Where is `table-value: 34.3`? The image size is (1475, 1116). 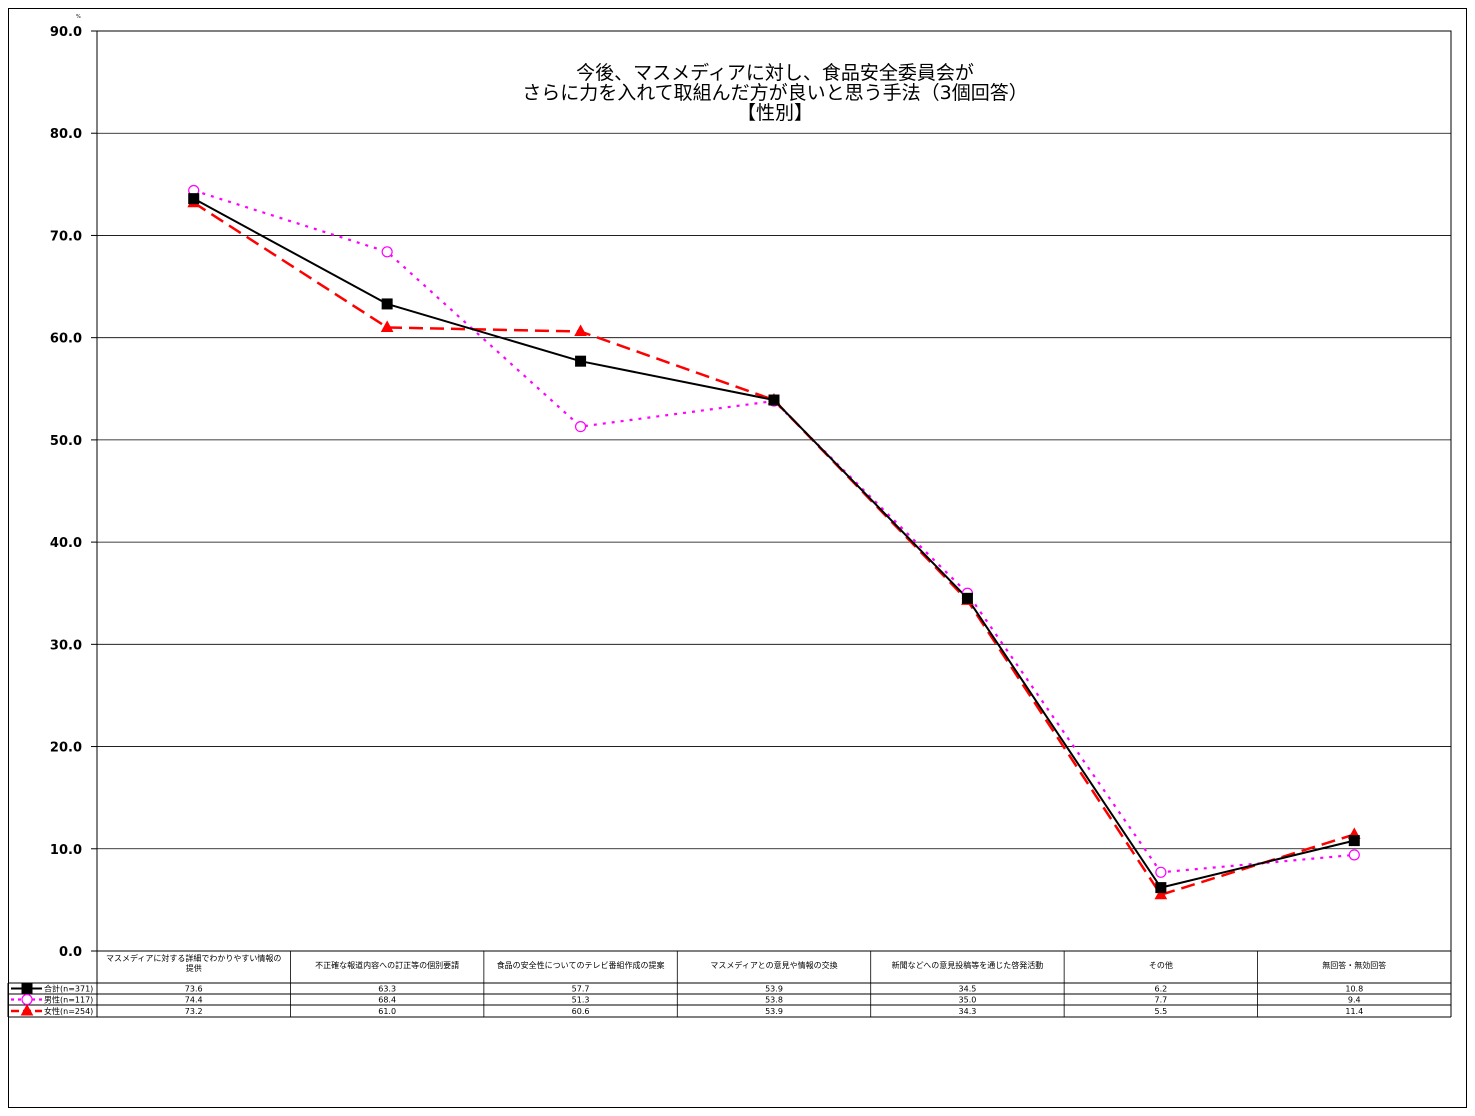 table-value: 34.3 is located at coordinates (968, 1011).